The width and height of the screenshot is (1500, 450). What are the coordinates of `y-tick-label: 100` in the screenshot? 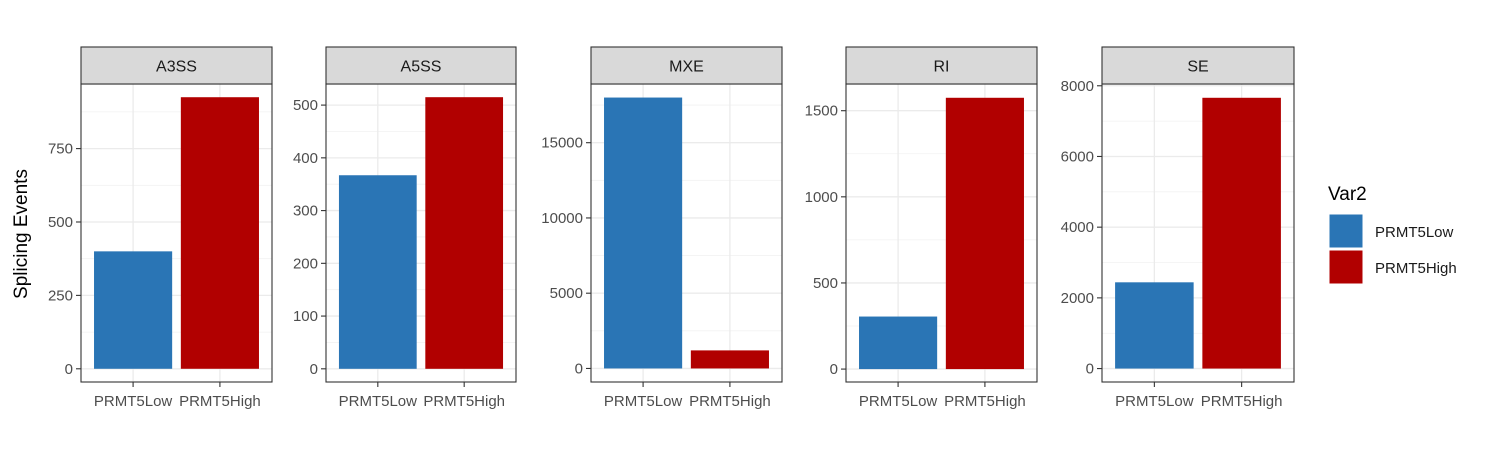 It's located at (305, 316).